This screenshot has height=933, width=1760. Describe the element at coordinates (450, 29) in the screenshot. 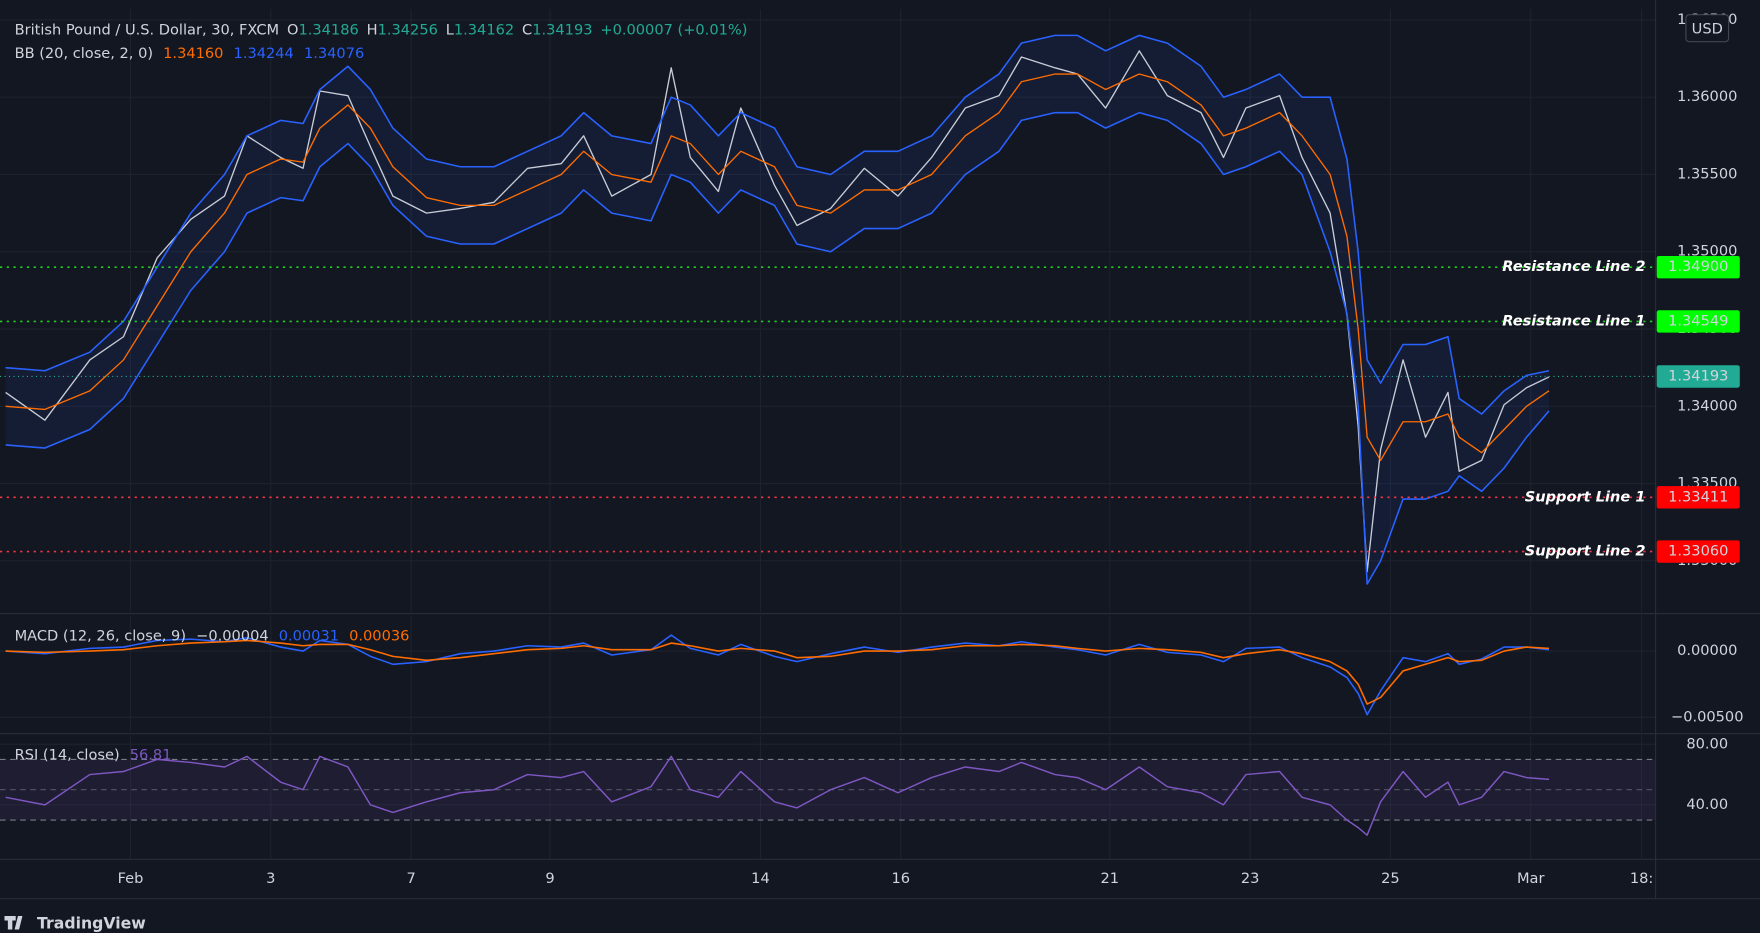

I see `ohlc-key: L` at that location.